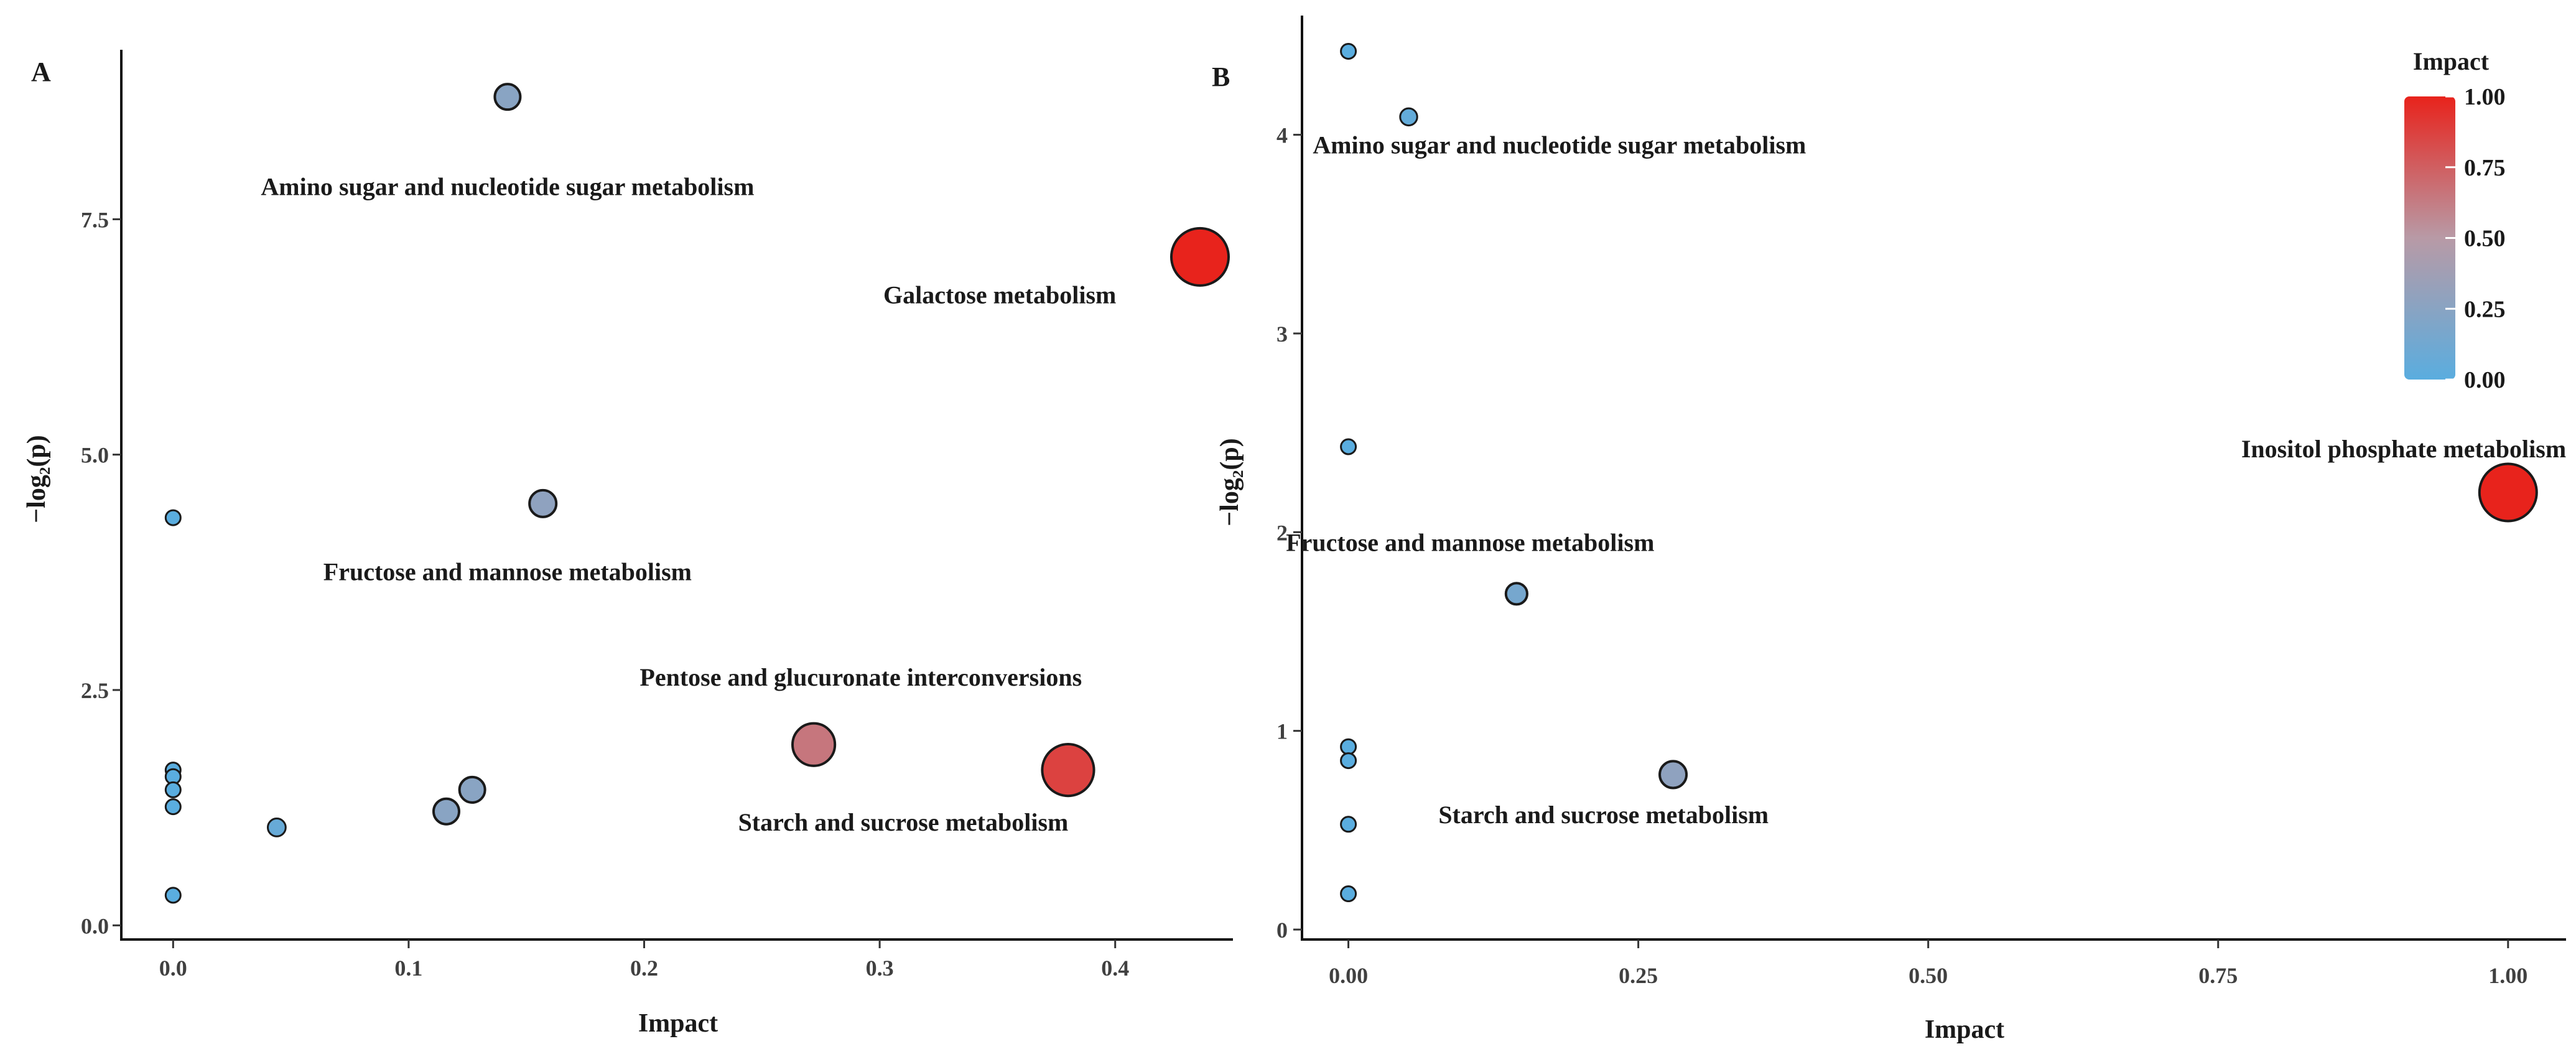 Image resolution: width=2576 pixels, height=1049 pixels. What do you see at coordinates (880, 968) in the screenshot?
I see `x-tick-label: 0.3` at bounding box center [880, 968].